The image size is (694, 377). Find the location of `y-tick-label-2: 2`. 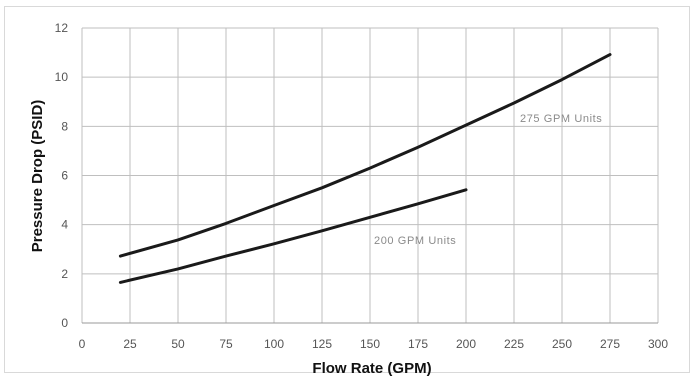

y-tick-label-2: 2 is located at coordinates (64, 274).